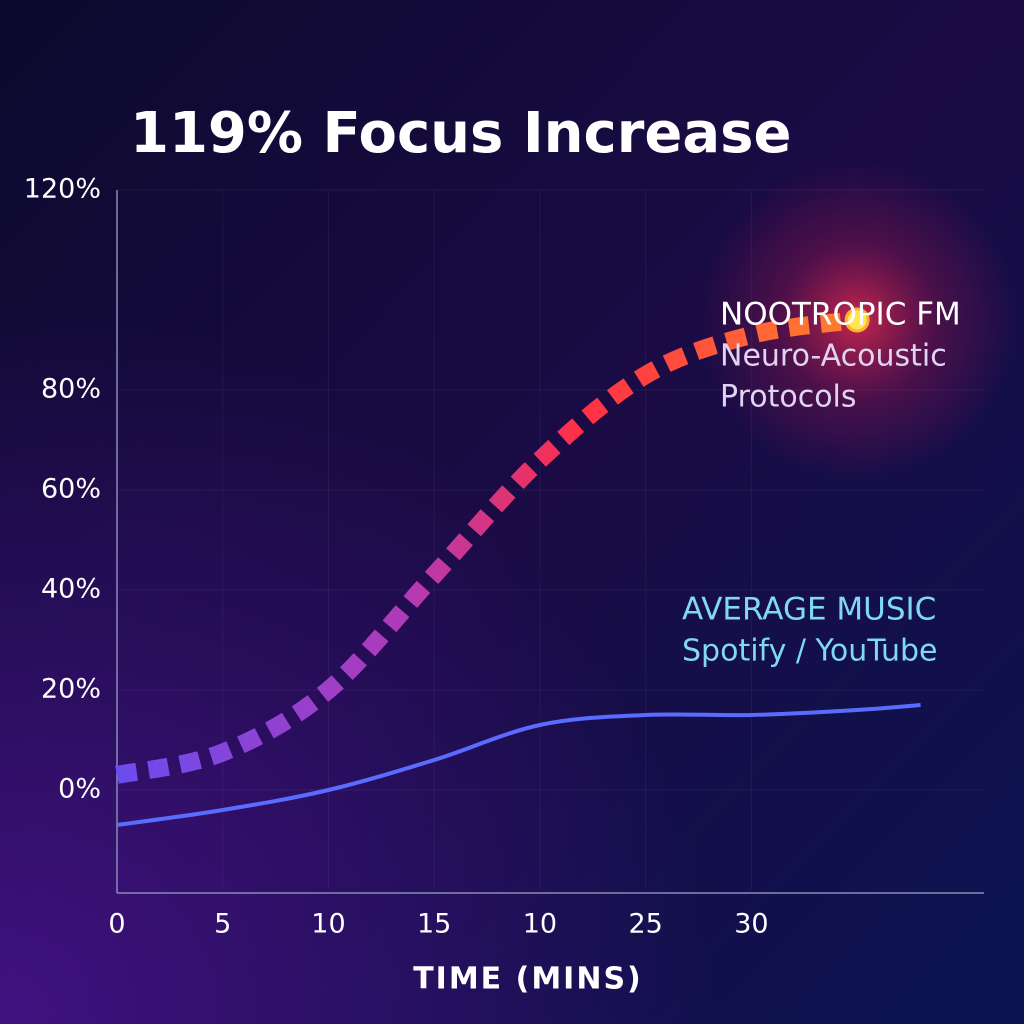  I want to click on legend-description: Neuro-Acoustic, so click(833, 356).